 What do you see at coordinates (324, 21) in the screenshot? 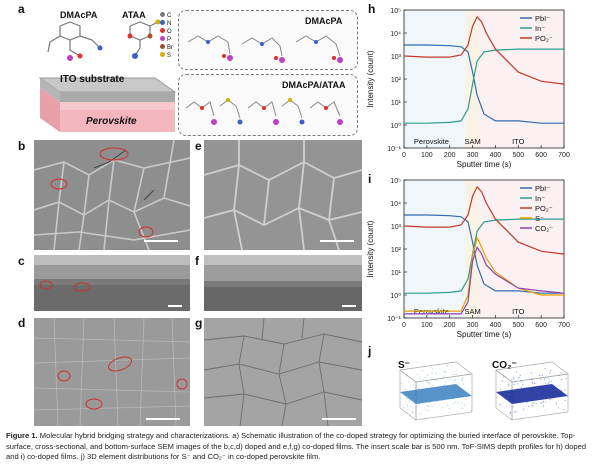
I see `dmacpa-box-title: DMAcPA` at bounding box center [324, 21].